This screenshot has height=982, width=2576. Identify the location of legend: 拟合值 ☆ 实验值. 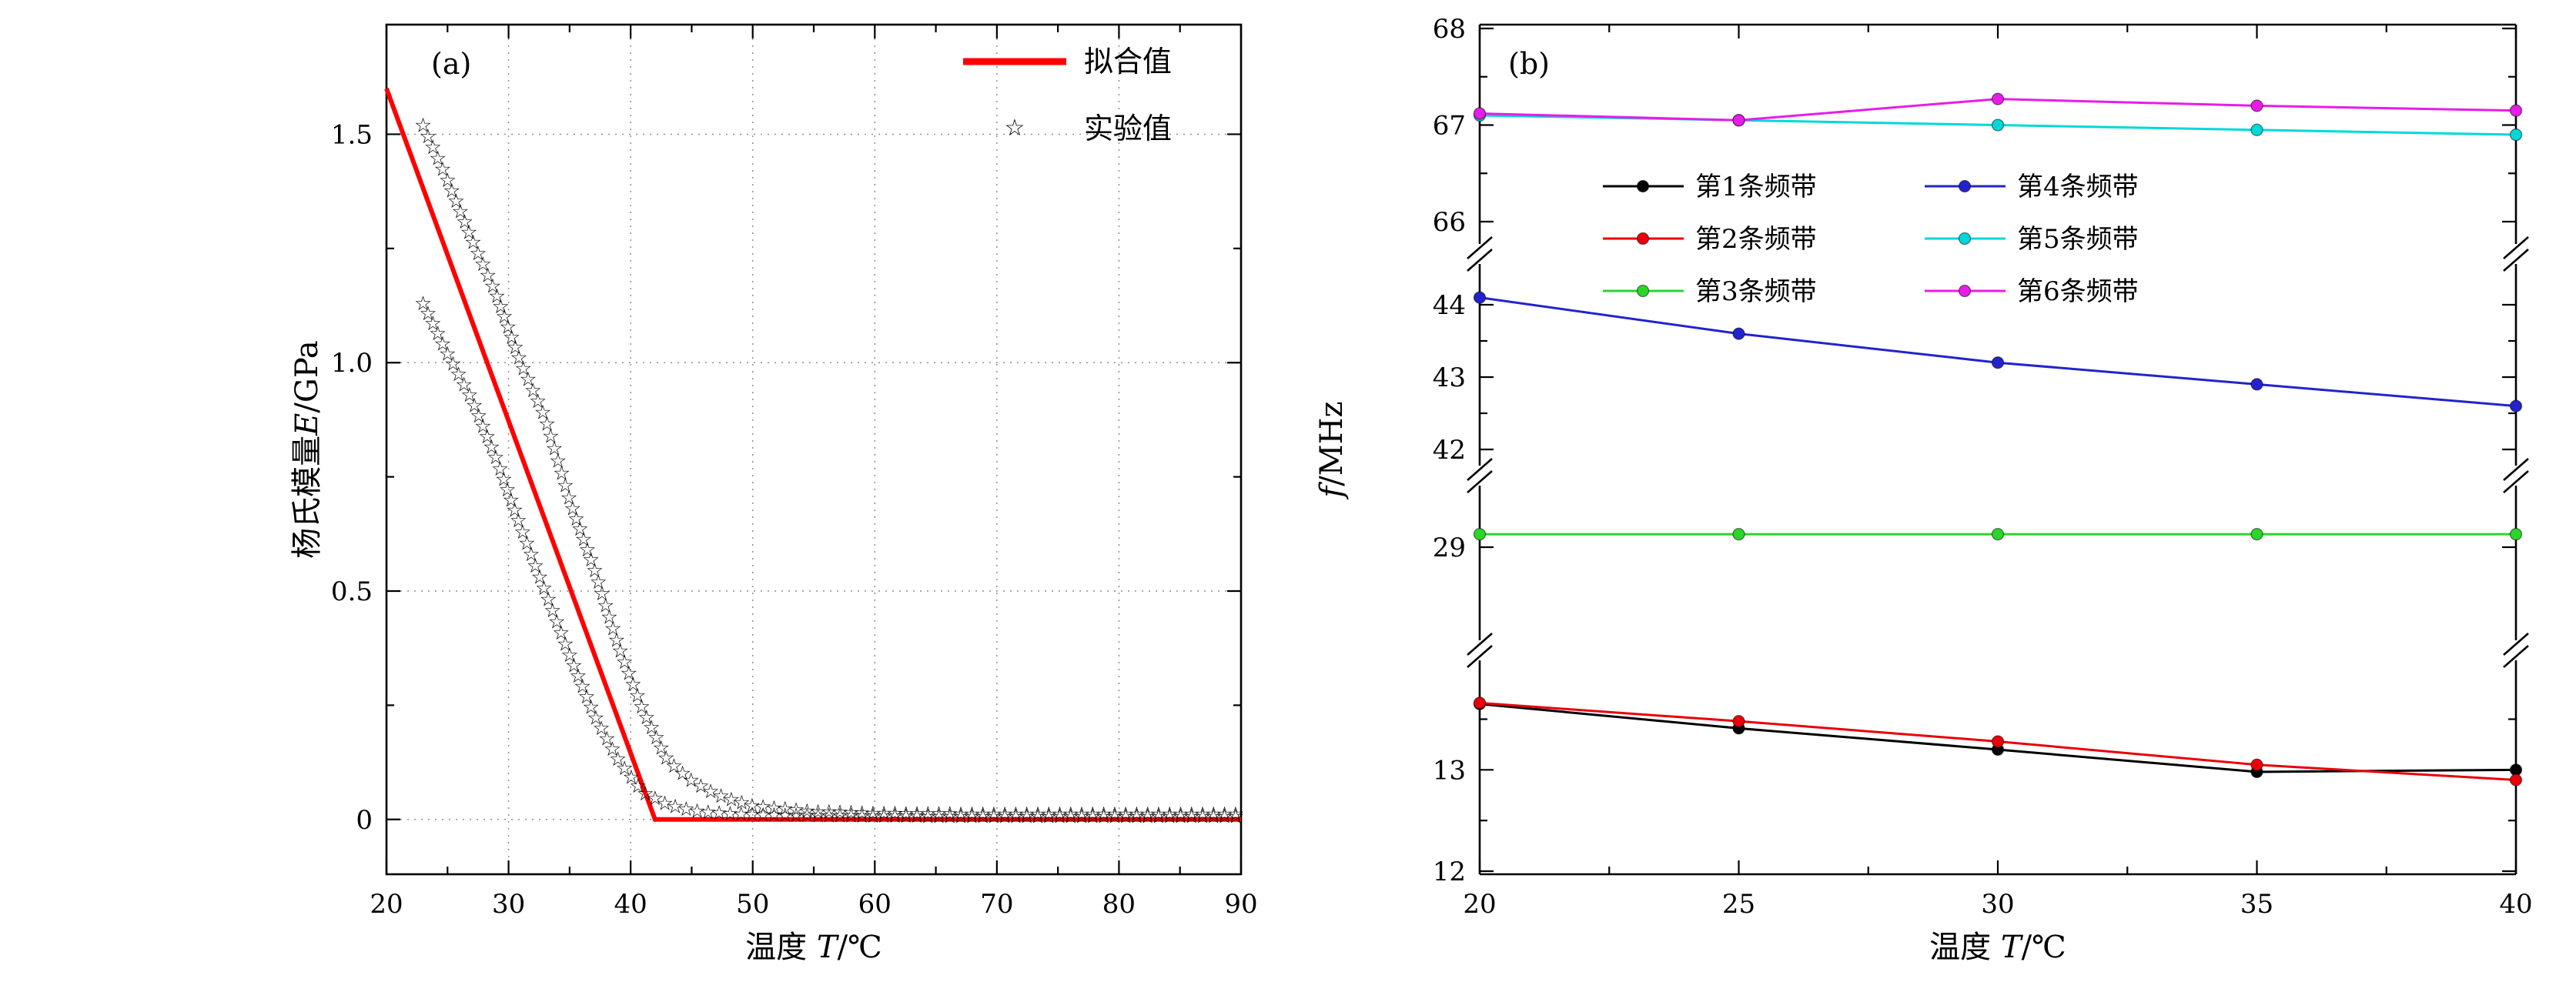
(1067, 95).